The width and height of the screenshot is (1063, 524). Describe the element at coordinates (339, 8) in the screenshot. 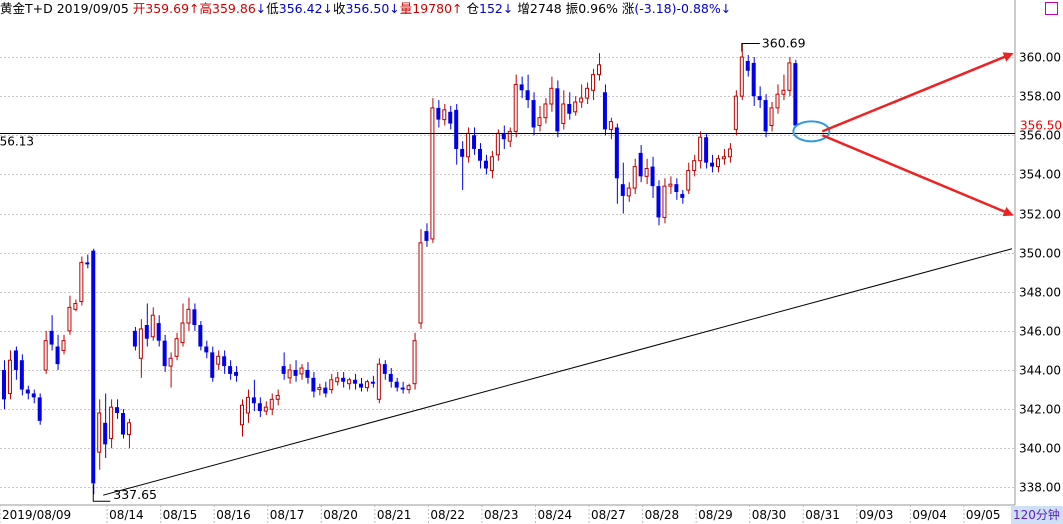

I see `close-label: 收` at that location.